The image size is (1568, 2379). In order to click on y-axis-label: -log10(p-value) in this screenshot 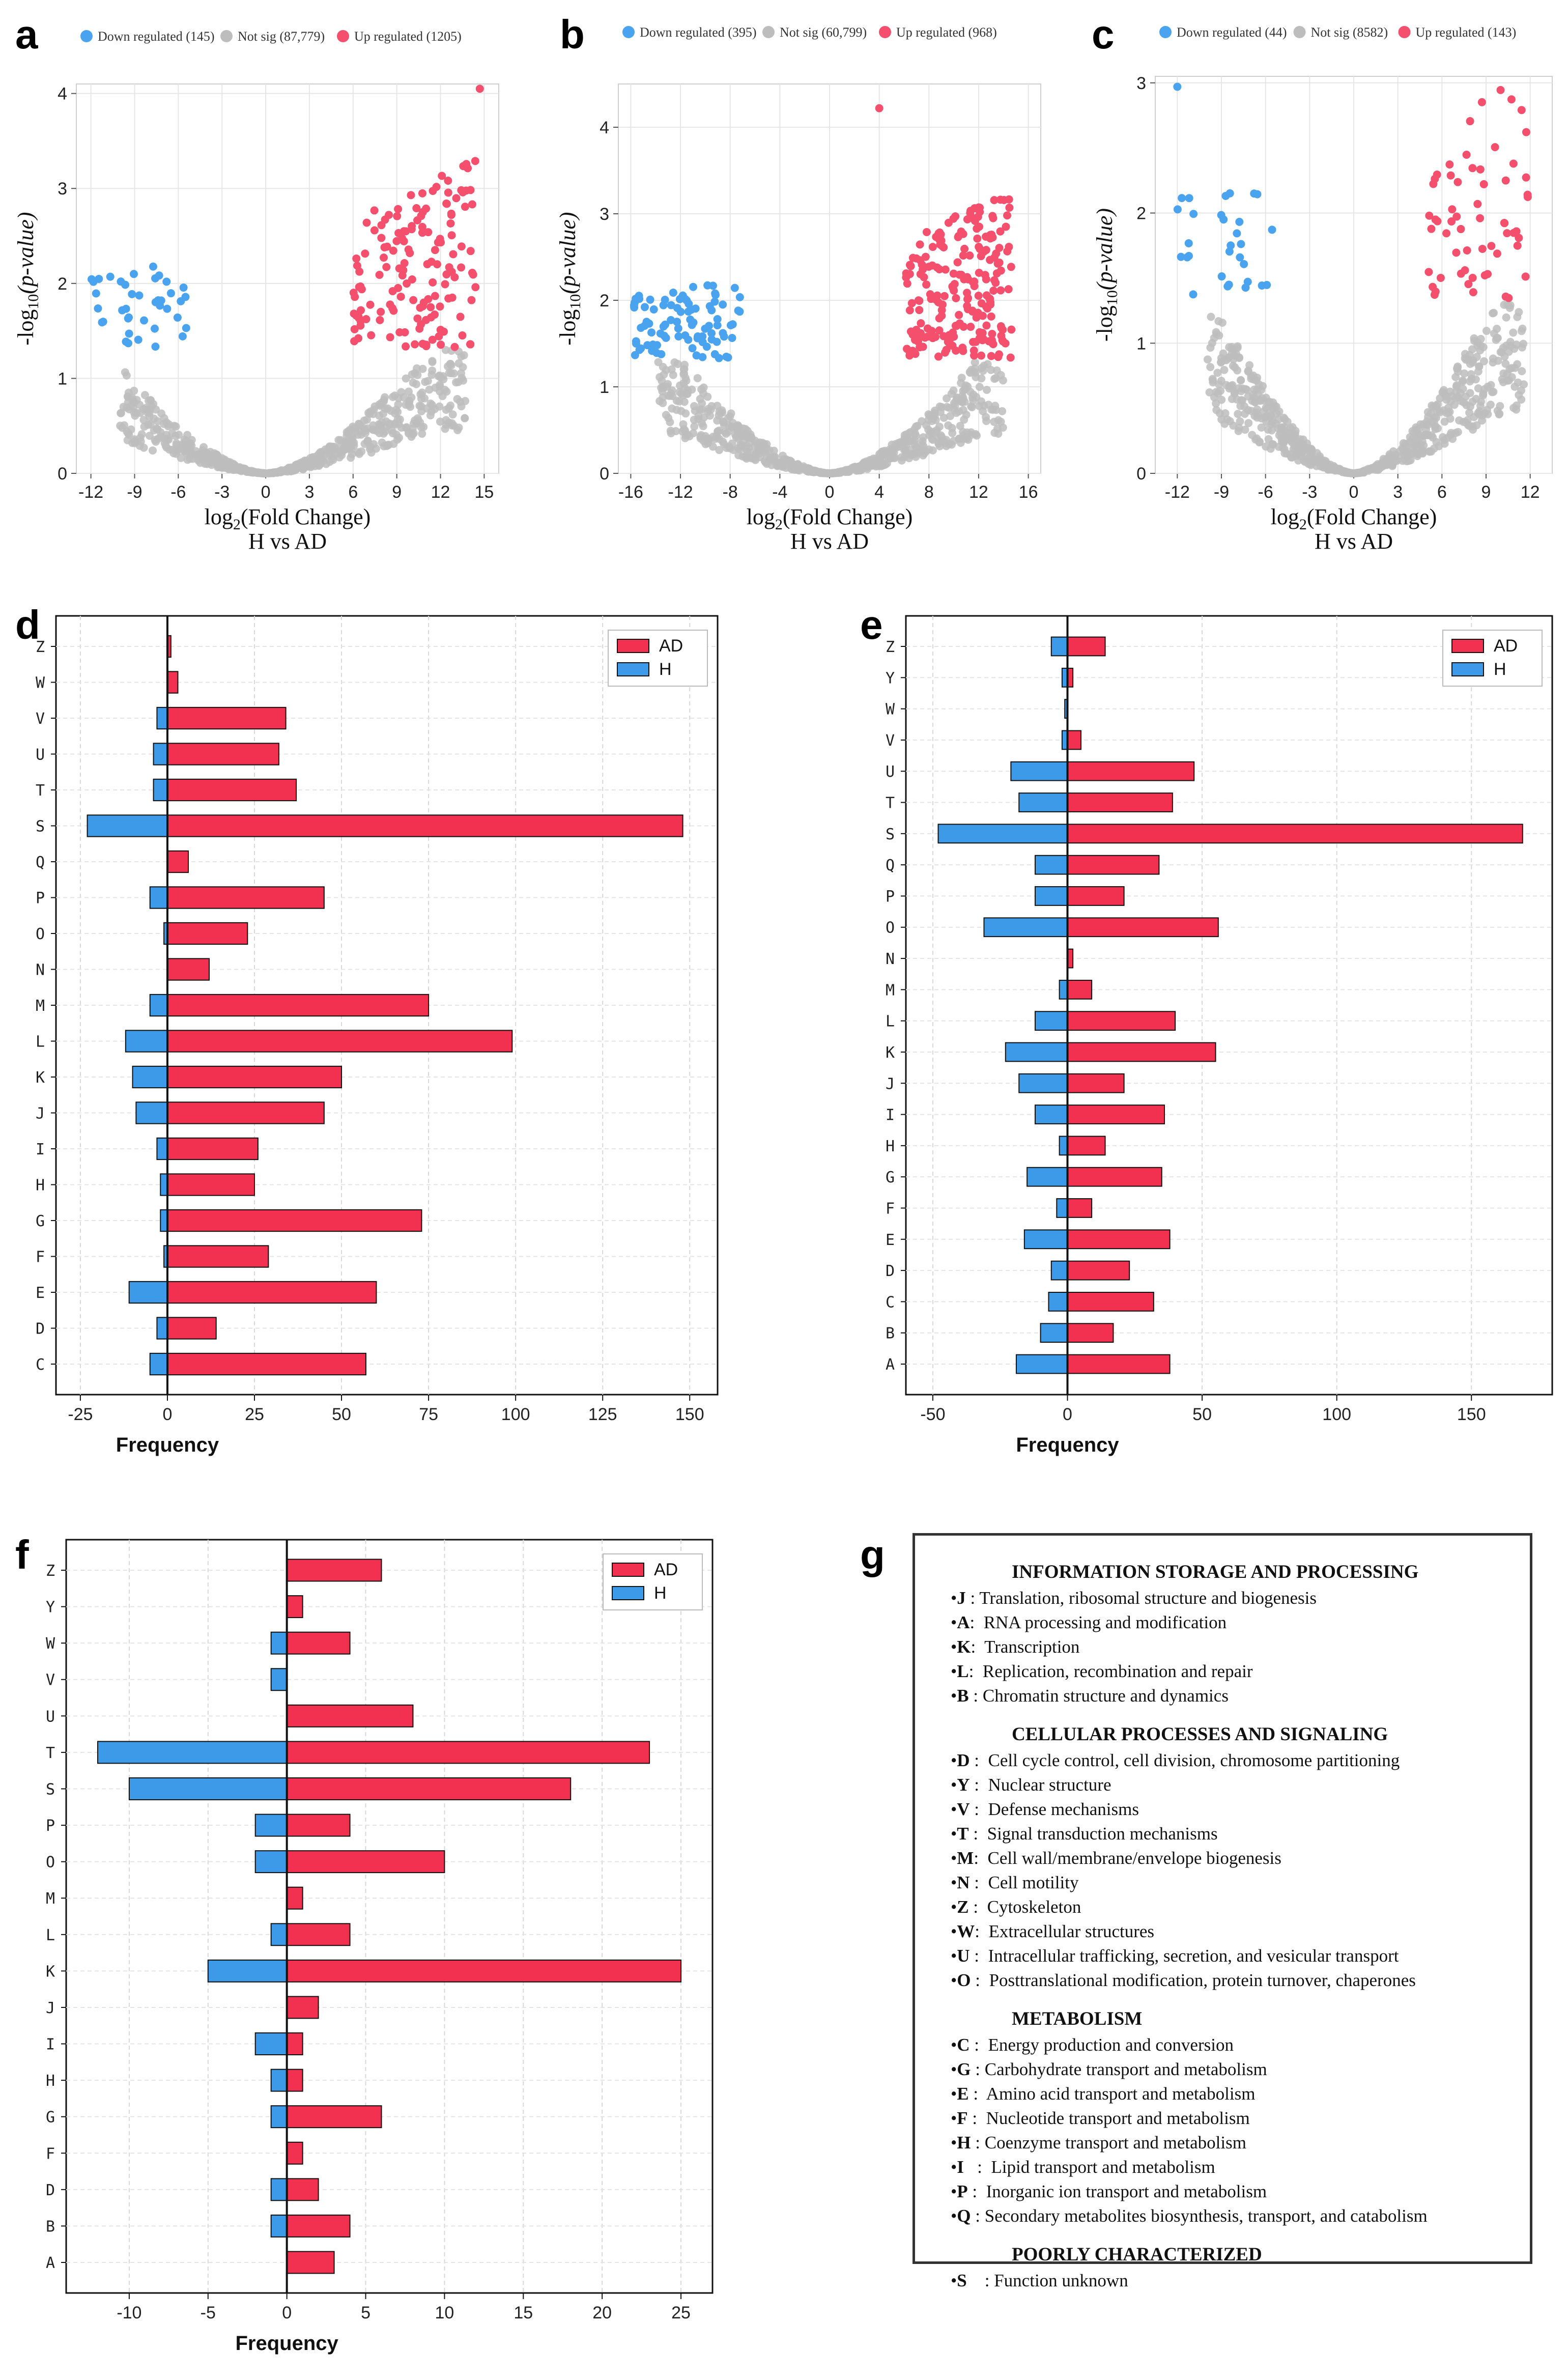, I will do `click(27, 278)`.